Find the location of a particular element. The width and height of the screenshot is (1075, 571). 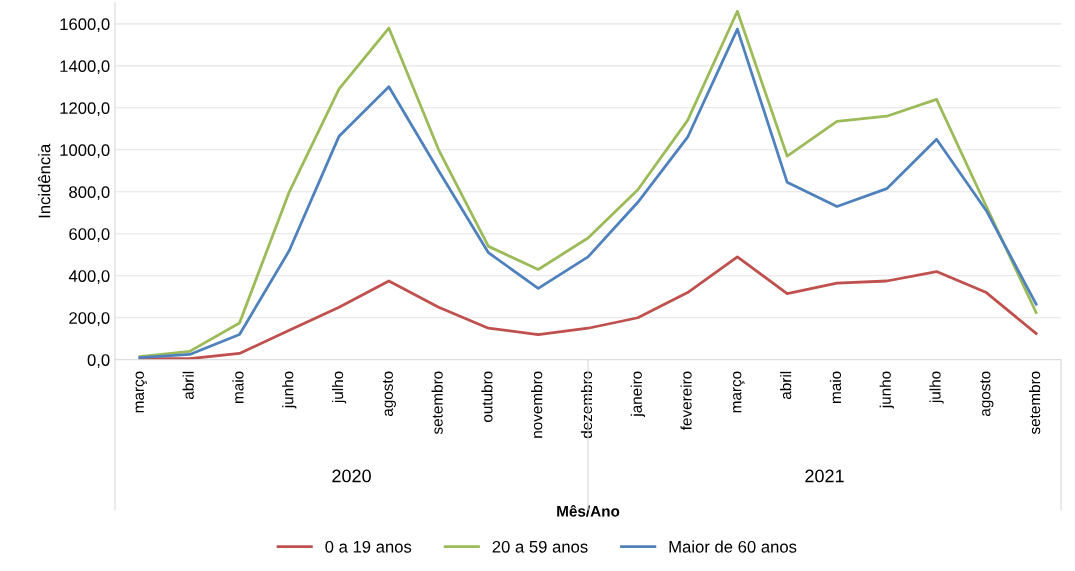

x-tick-label: fevereiro is located at coordinates (686, 401).